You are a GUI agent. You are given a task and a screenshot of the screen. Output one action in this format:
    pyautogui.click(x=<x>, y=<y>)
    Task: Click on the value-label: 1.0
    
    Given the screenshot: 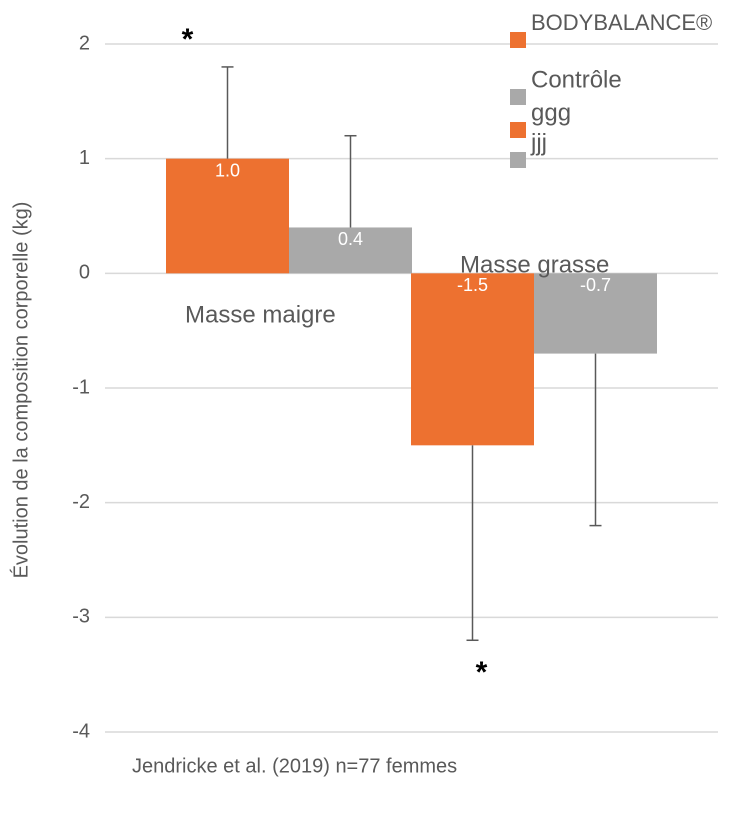 What is the action you would take?
    pyautogui.click(x=227, y=170)
    